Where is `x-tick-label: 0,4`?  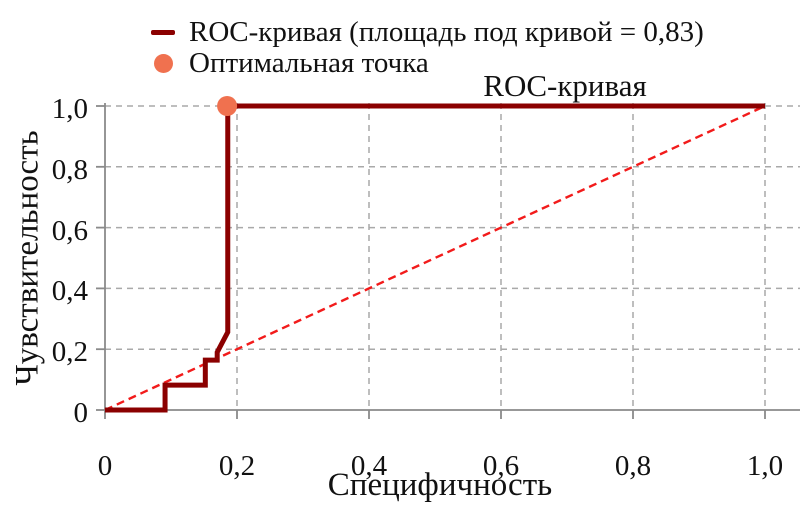
x-tick-label: 0,4 is located at coordinates (369, 466).